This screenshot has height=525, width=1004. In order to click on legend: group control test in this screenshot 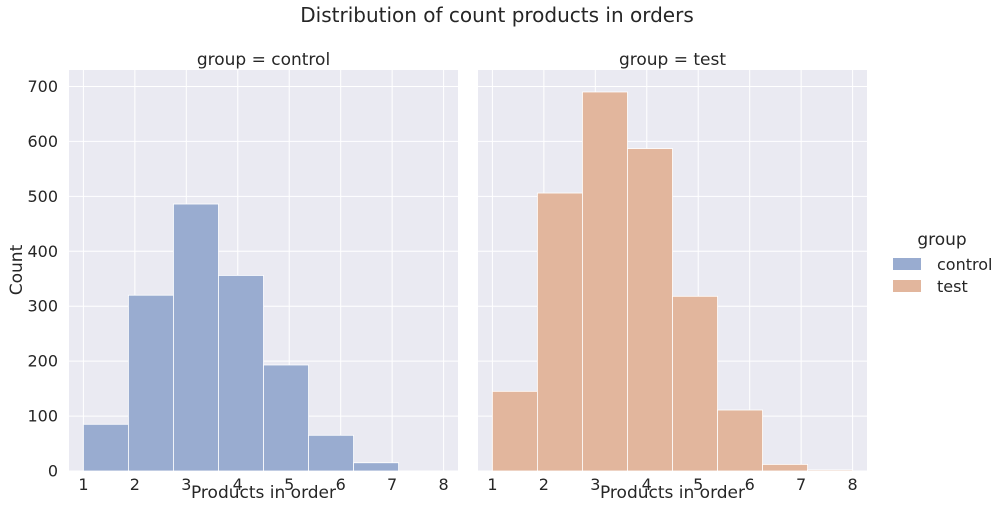, I will do `click(942, 263)`.